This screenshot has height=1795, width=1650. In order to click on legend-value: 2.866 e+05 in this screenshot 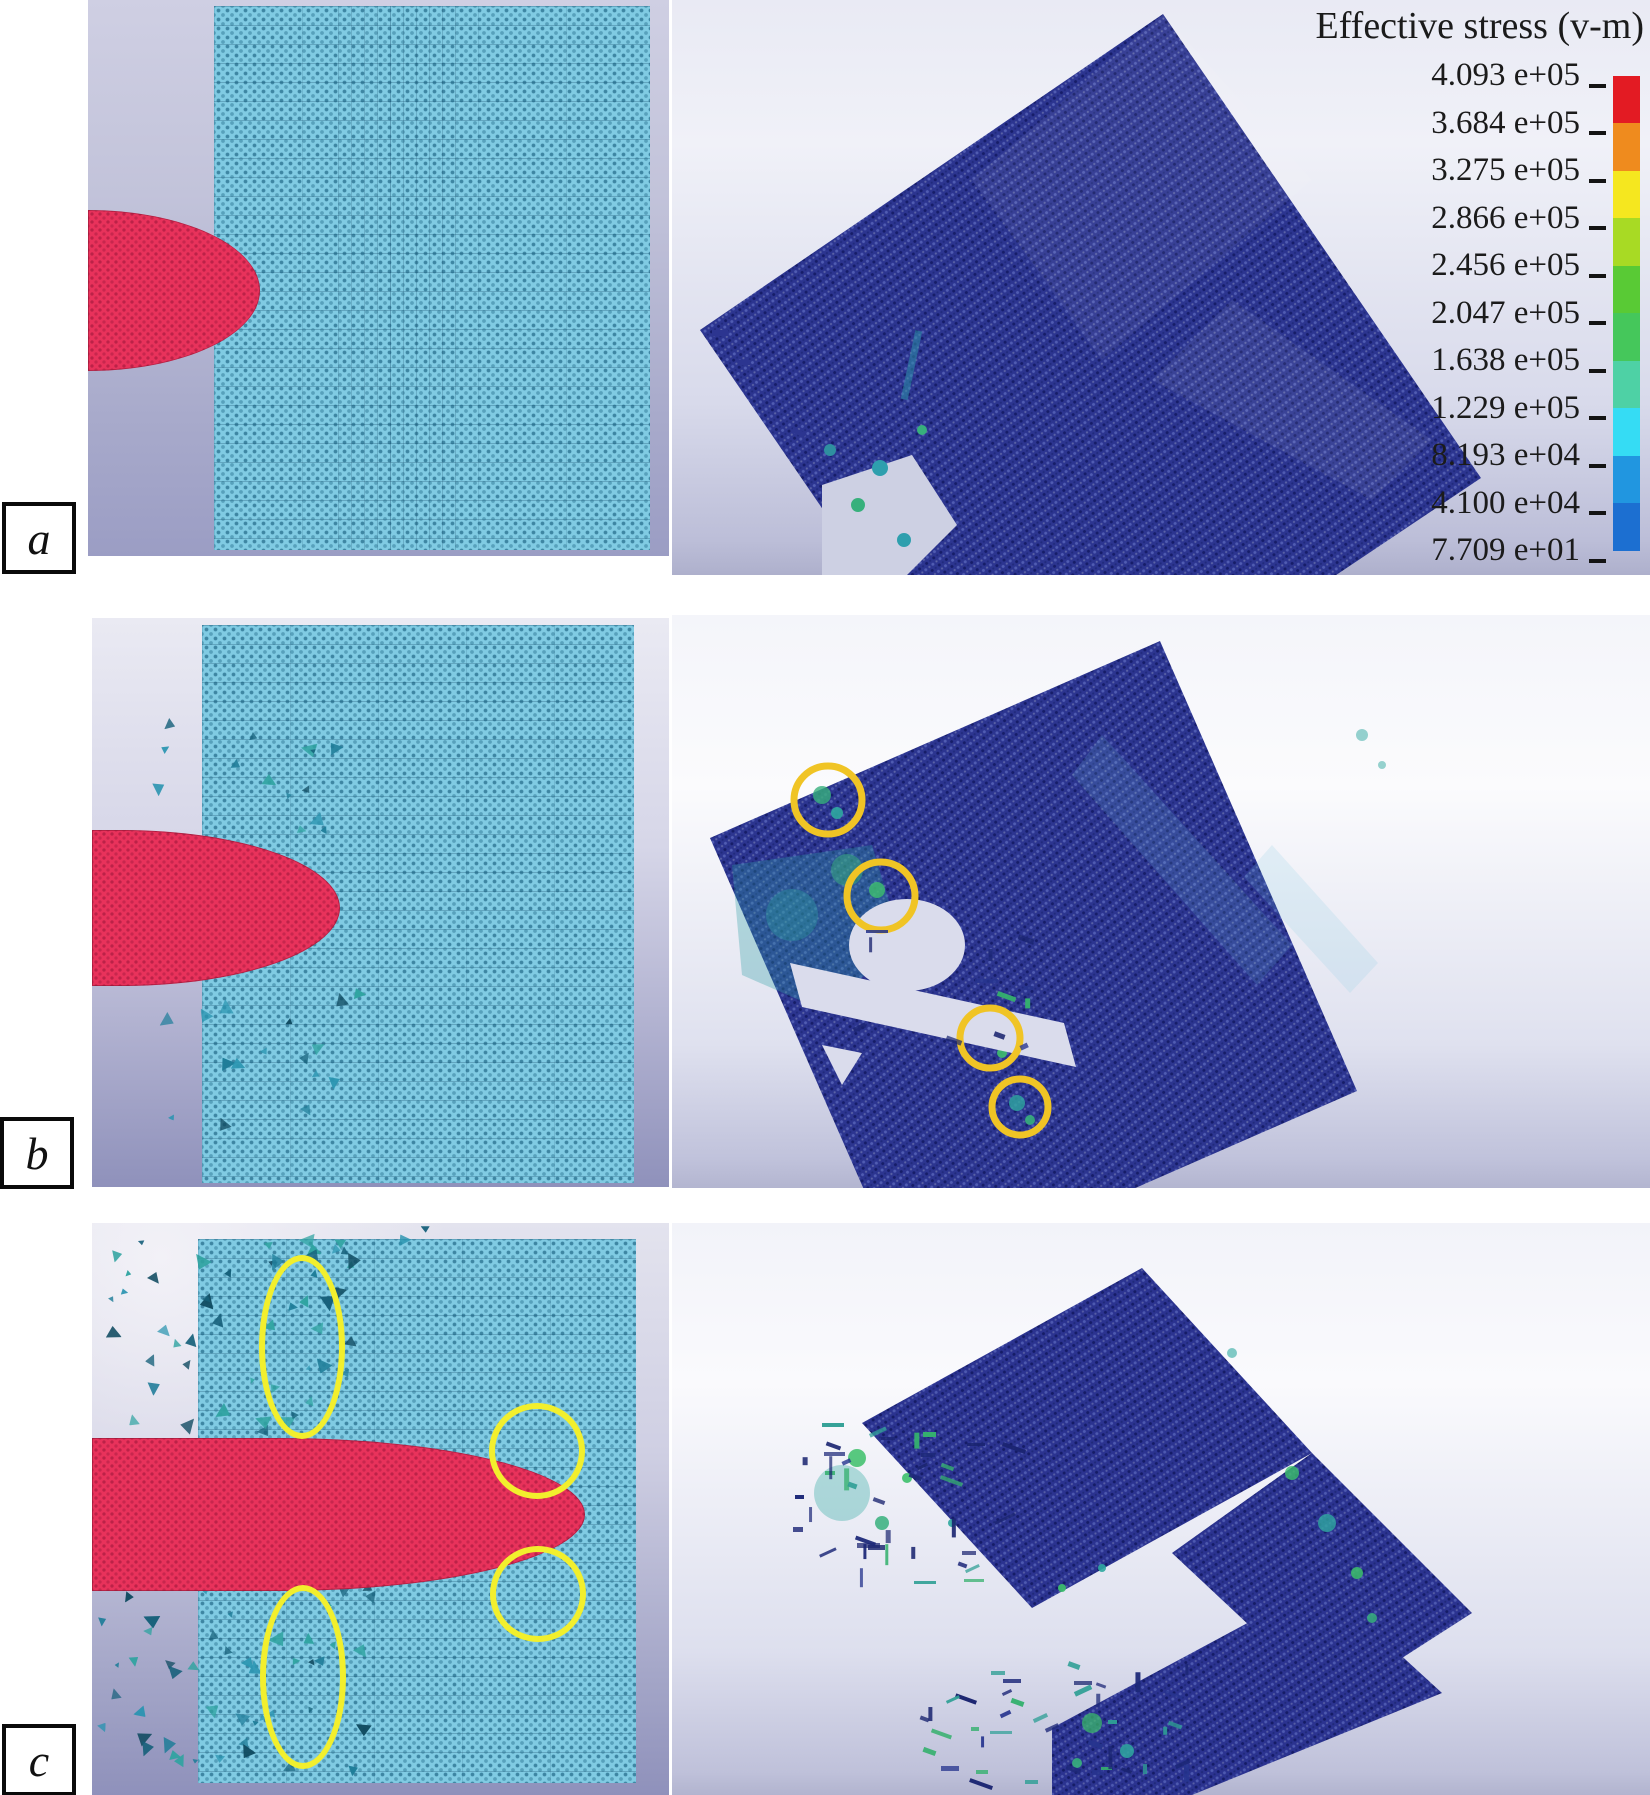, I will do `click(1505, 217)`.